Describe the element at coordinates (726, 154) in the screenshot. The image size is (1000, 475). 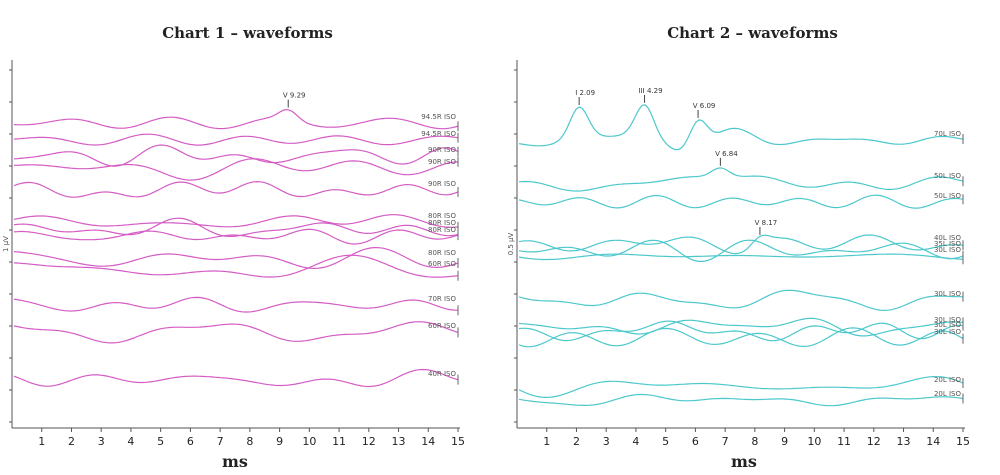
I see `peak-label: V 6.84` at that location.